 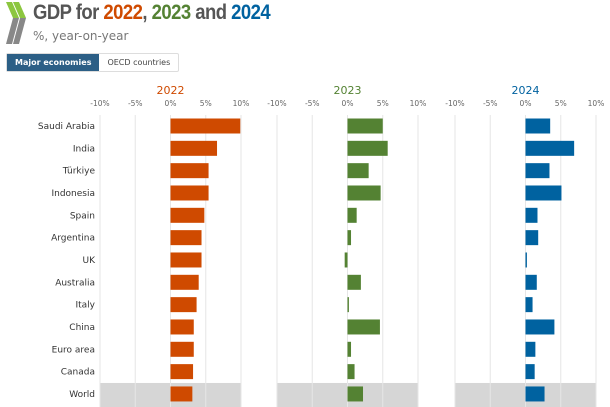 What do you see at coordinates (53, 62) in the screenshot?
I see `tab-major-economies: Major economies` at bounding box center [53, 62].